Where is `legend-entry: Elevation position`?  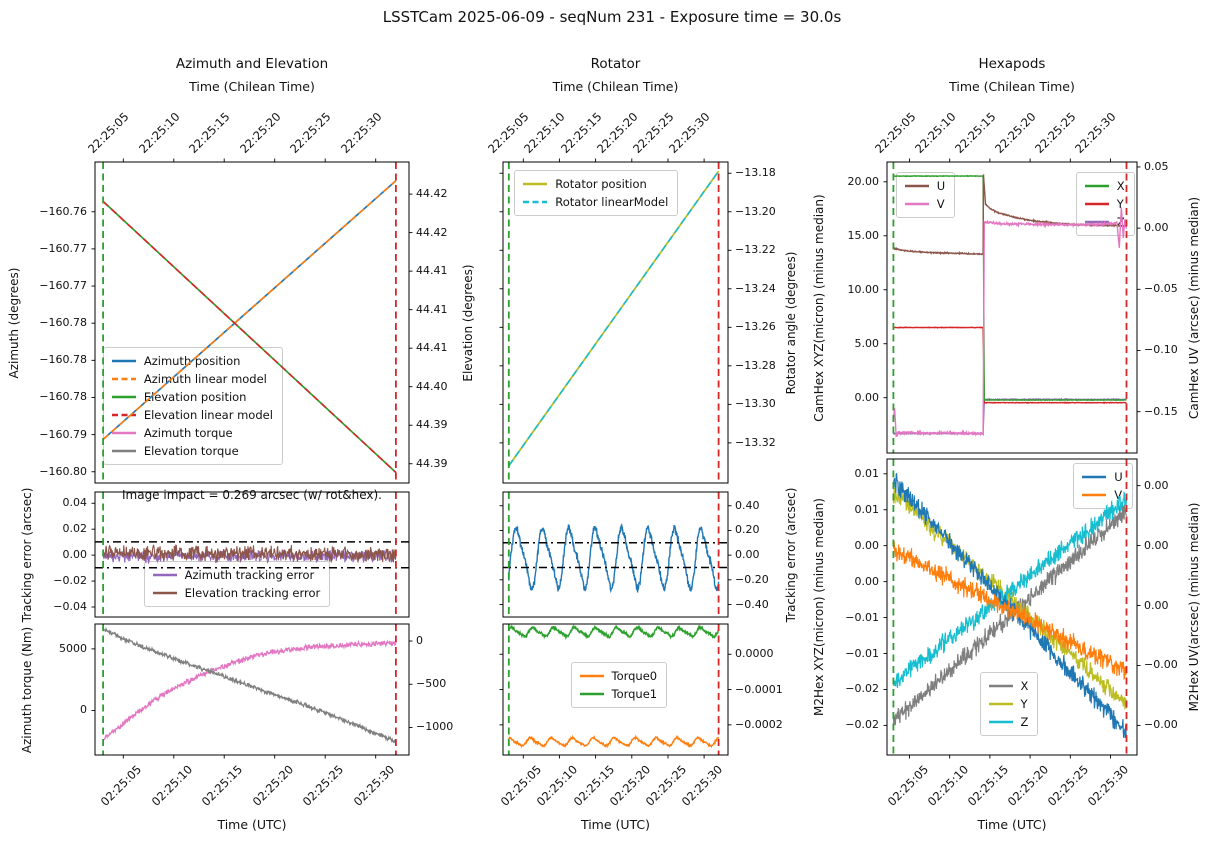
legend-entry: Elevation position is located at coordinates (192, 397).